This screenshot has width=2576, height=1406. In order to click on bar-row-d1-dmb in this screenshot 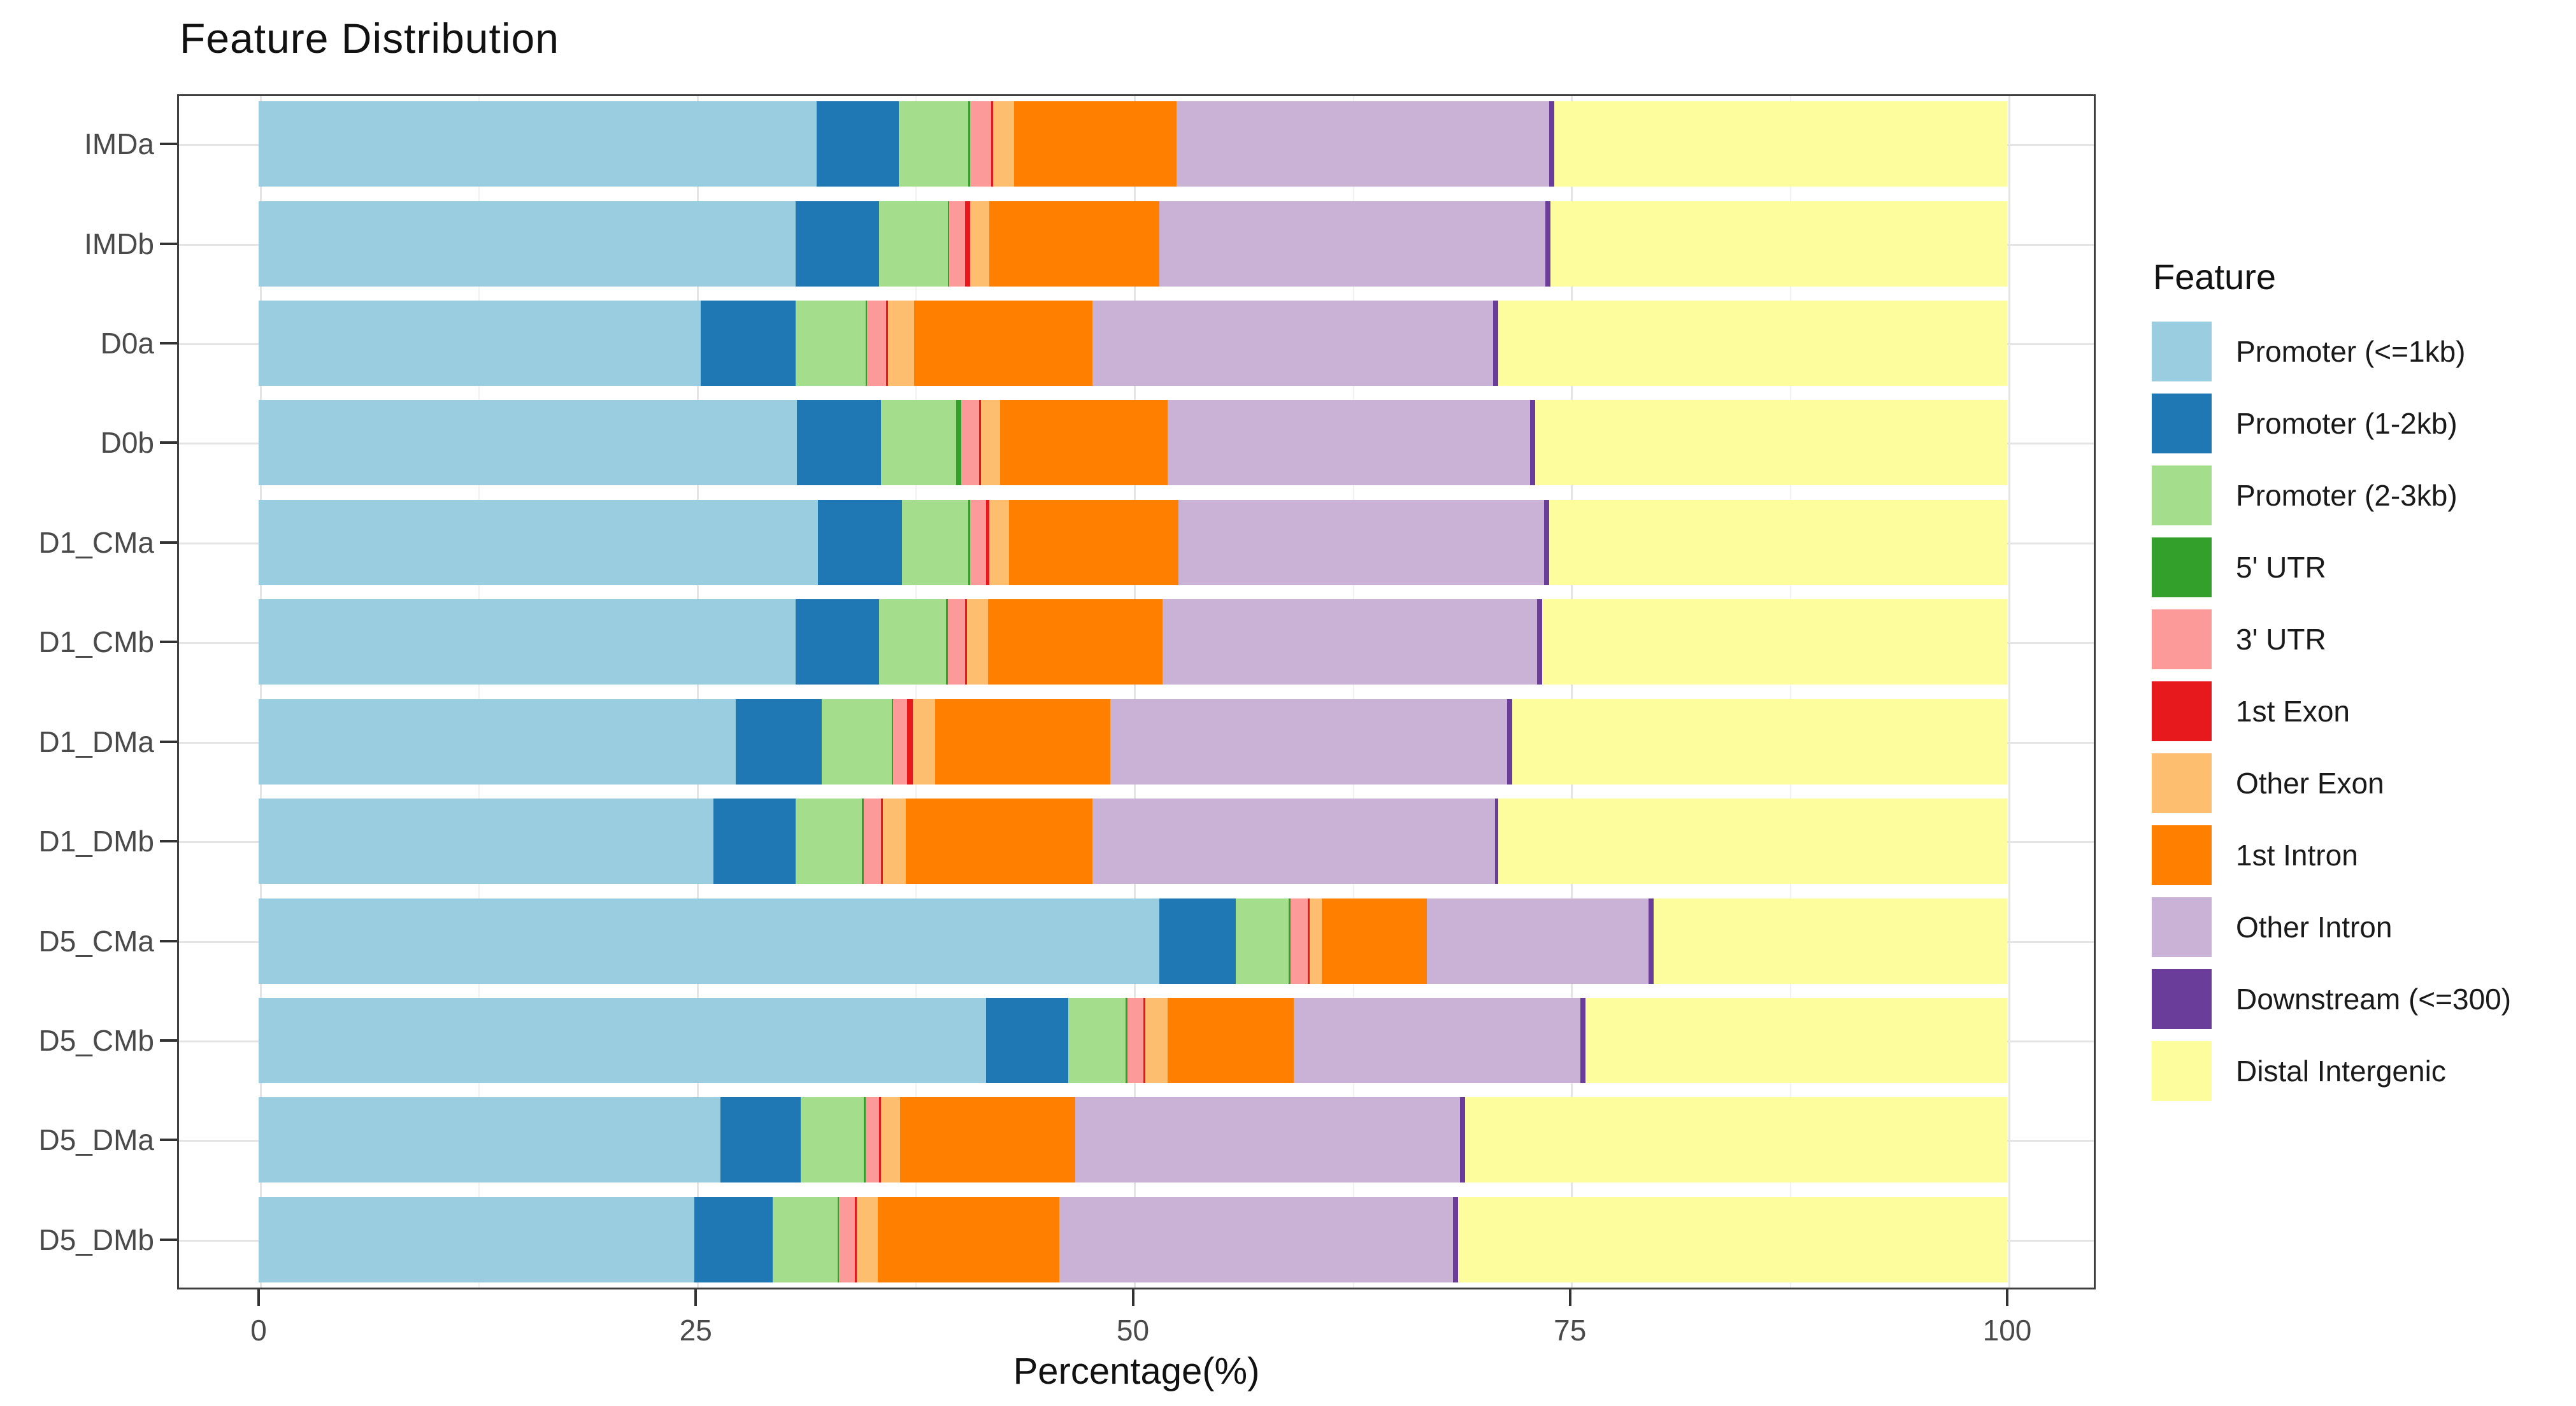, I will do `click(1133, 842)`.